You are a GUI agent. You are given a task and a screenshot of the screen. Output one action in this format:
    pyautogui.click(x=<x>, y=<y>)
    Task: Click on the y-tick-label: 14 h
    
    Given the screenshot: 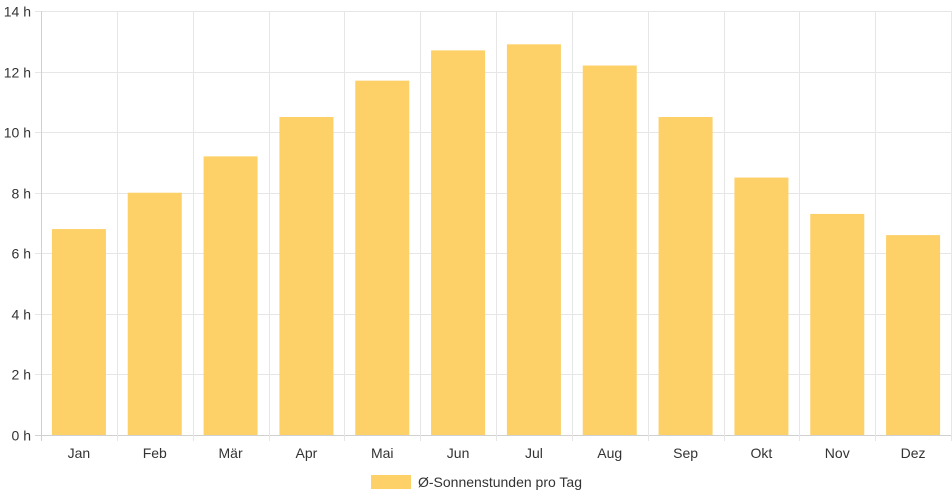 What is the action you would take?
    pyautogui.click(x=17, y=12)
    